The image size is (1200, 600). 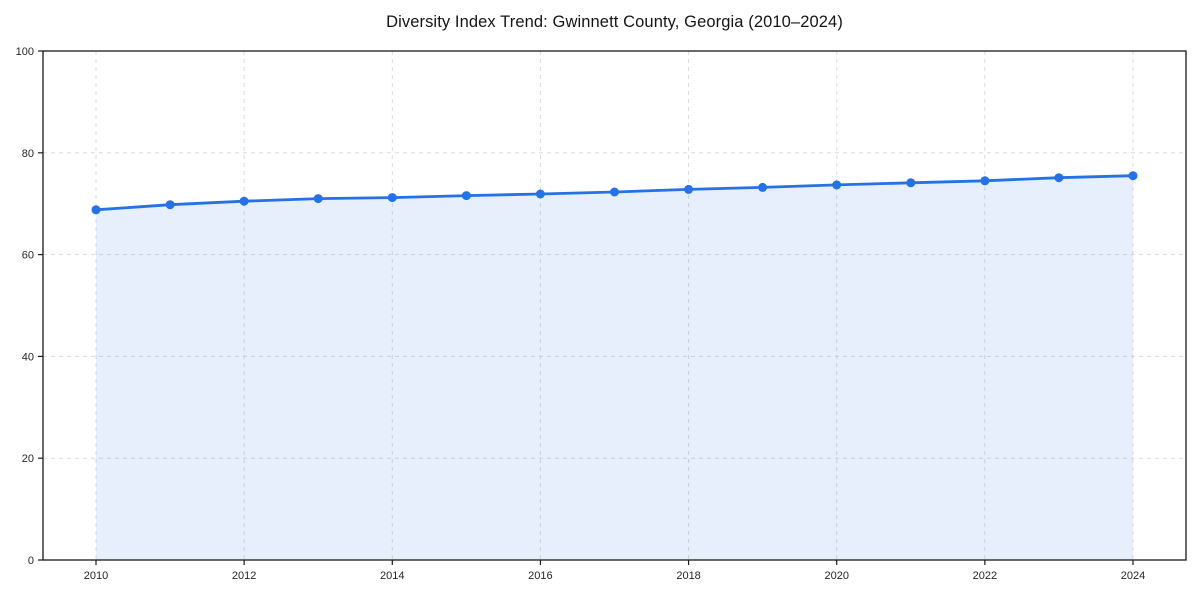 What do you see at coordinates (392, 576) in the screenshot?
I see `x-tick-label: 2014` at bounding box center [392, 576].